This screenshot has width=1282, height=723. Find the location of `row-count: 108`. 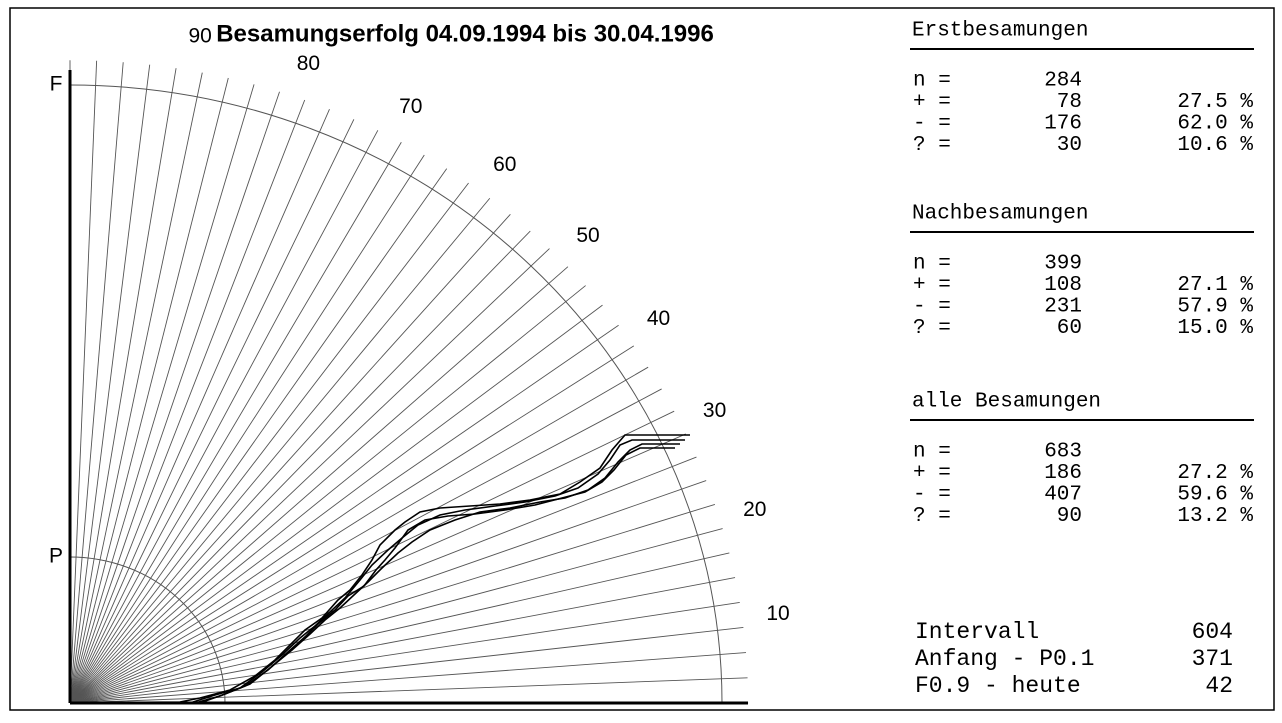

row-count: 108 is located at coordinates (1063, 285).